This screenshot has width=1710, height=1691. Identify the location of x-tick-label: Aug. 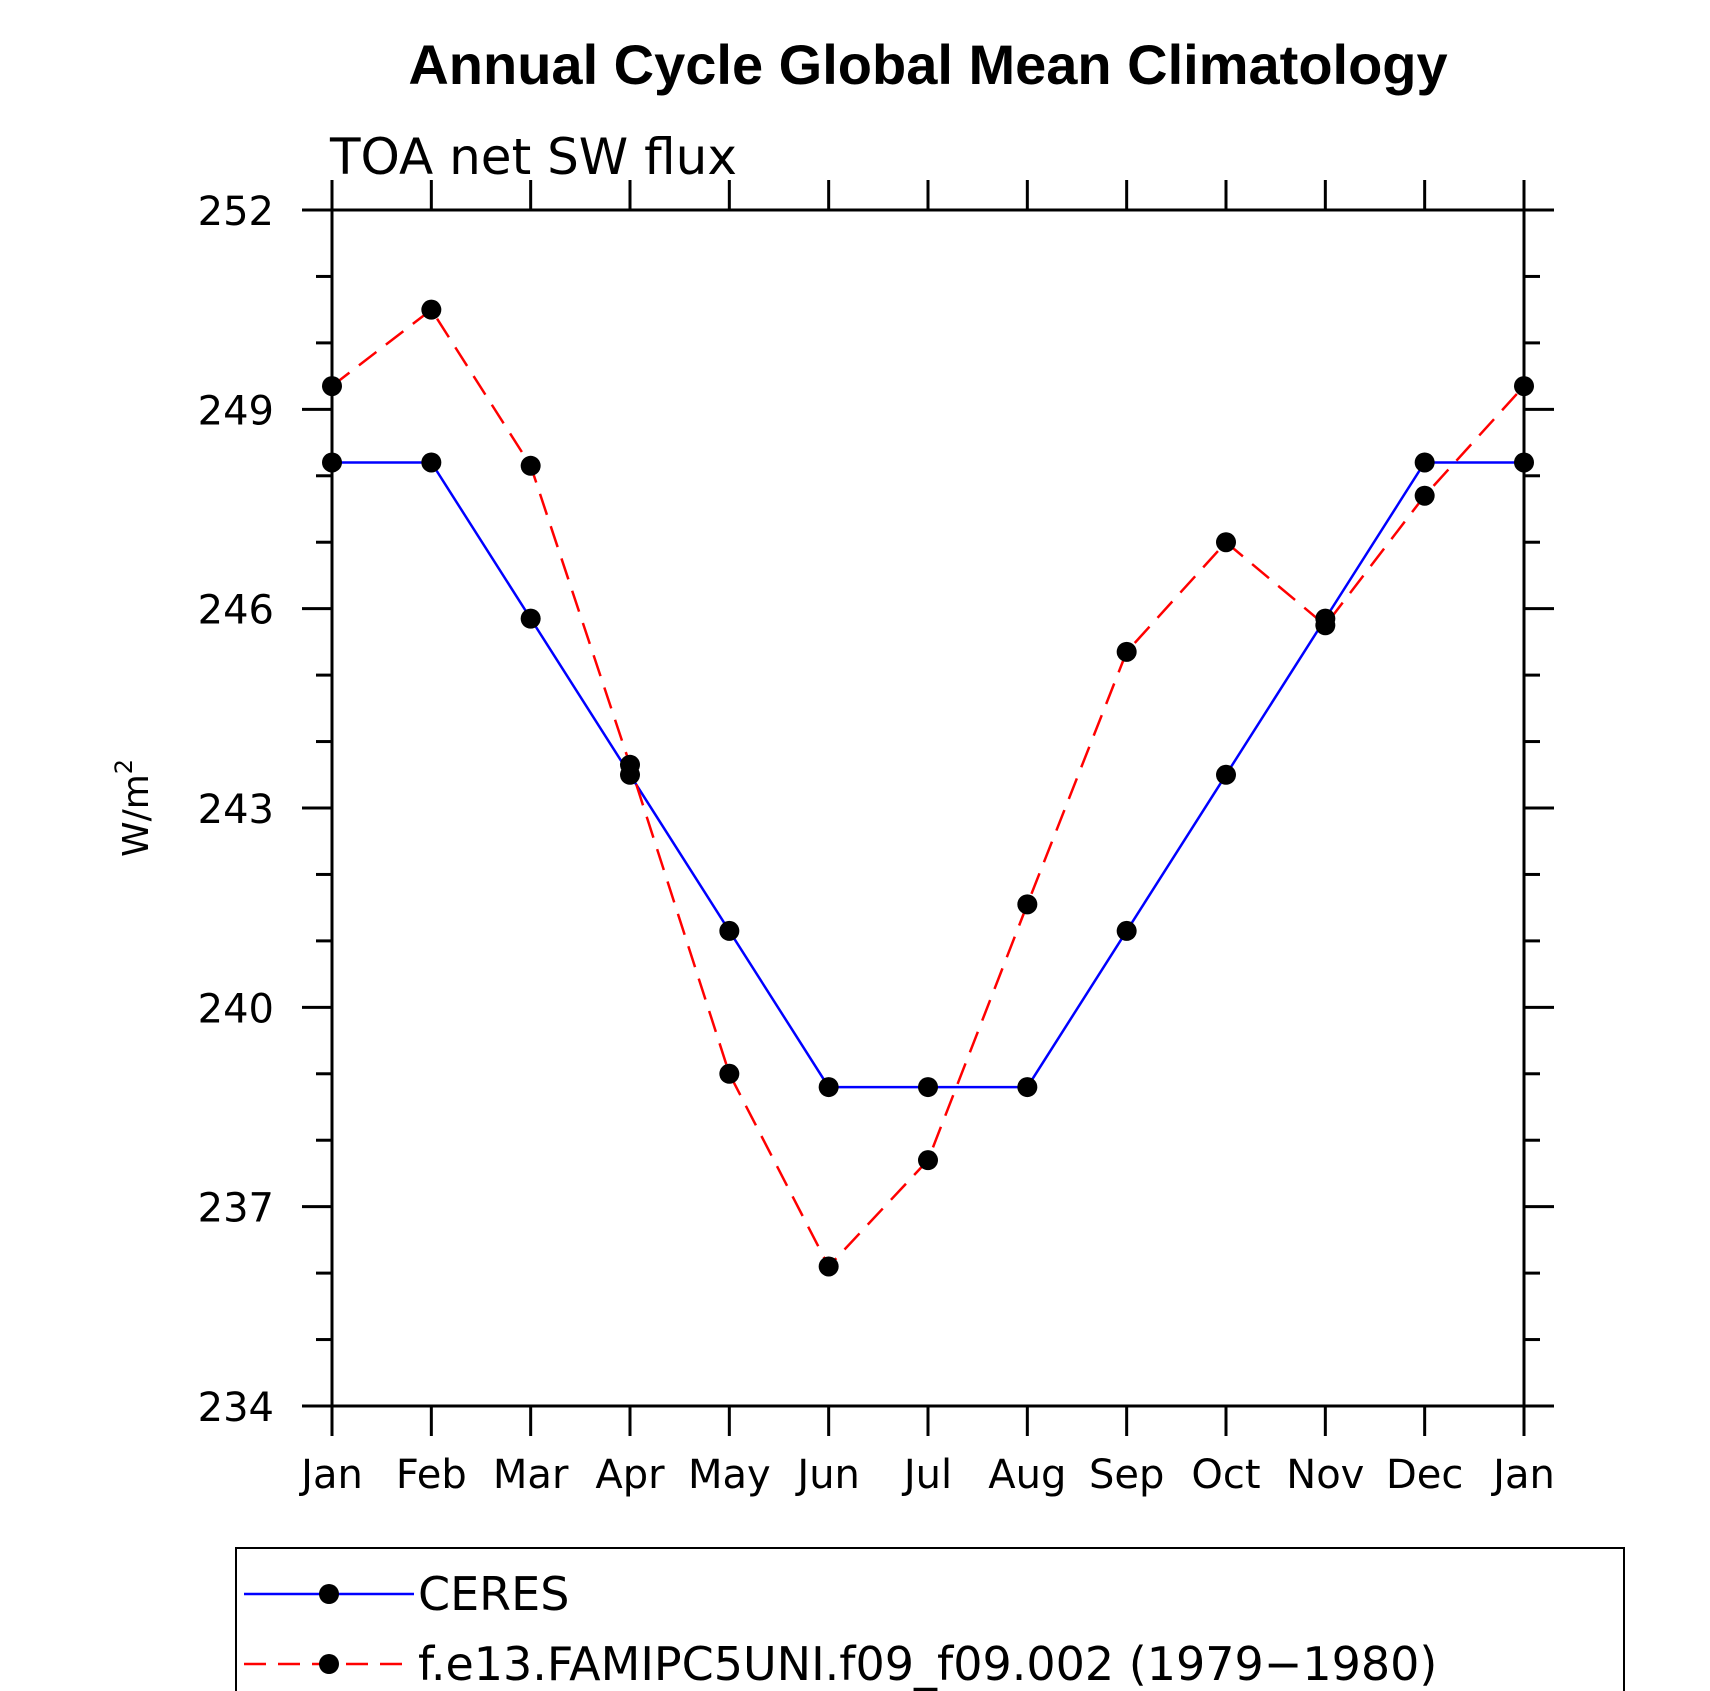
(1027, 1475).